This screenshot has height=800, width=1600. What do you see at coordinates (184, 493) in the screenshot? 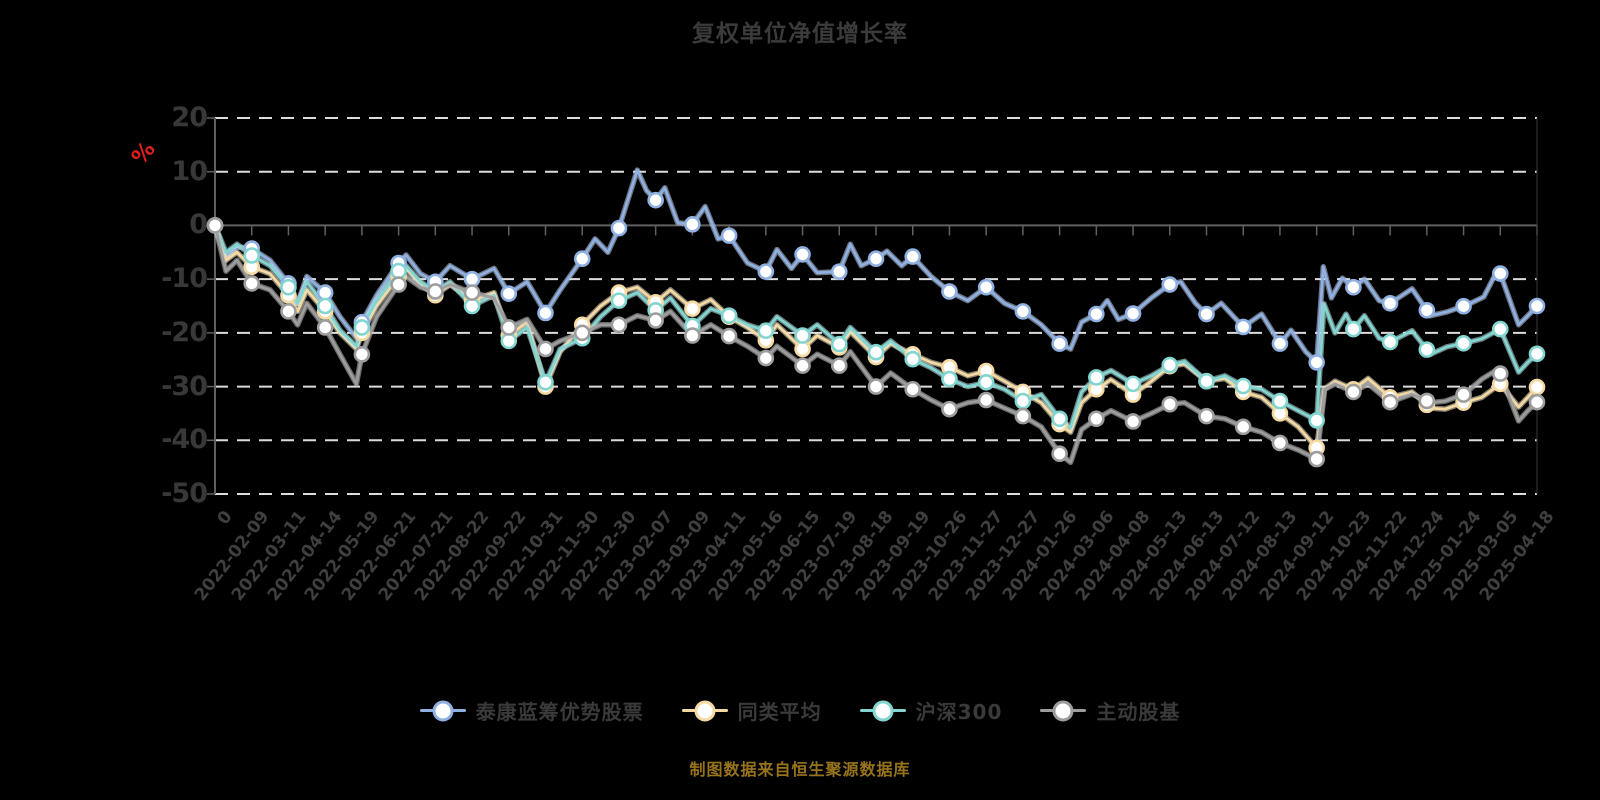
I see `y-axis-label--50: -50` at bounding box center [184, 493].